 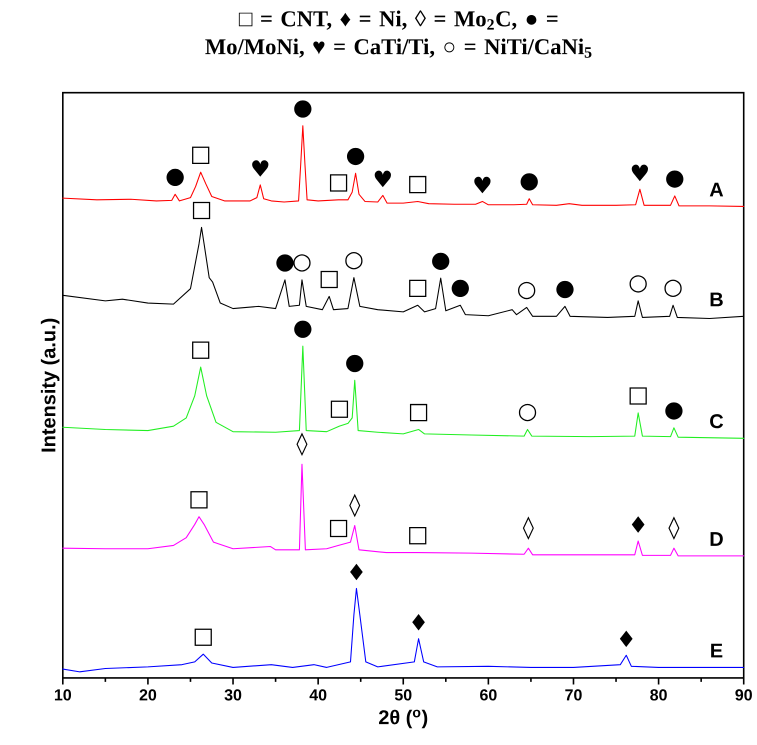 I want to click on x-tick-label: 40, so click(x=318, y=695).